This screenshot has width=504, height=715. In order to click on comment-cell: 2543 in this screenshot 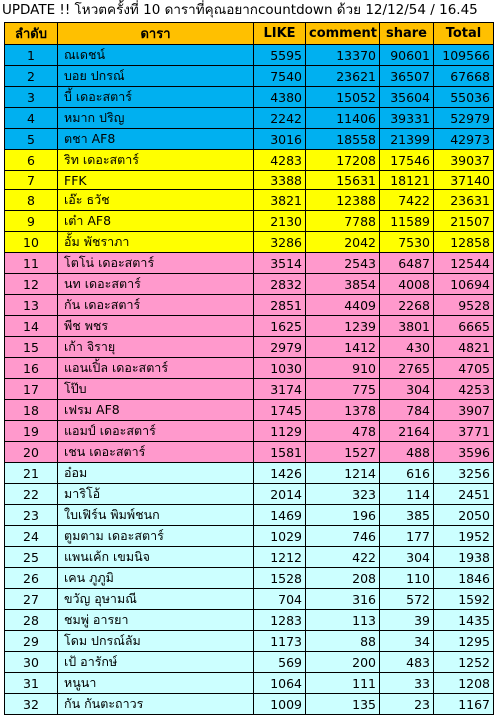, I will do `click(342, 263)`.